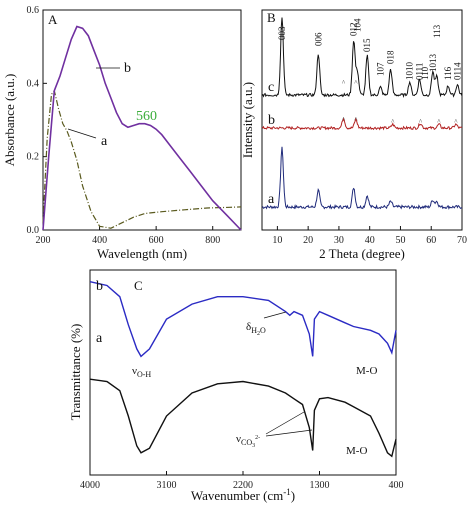  Describe the element at coordinates (212, 240) in the screenshot. I see `panel-a-xtick-label: 800` at that location.